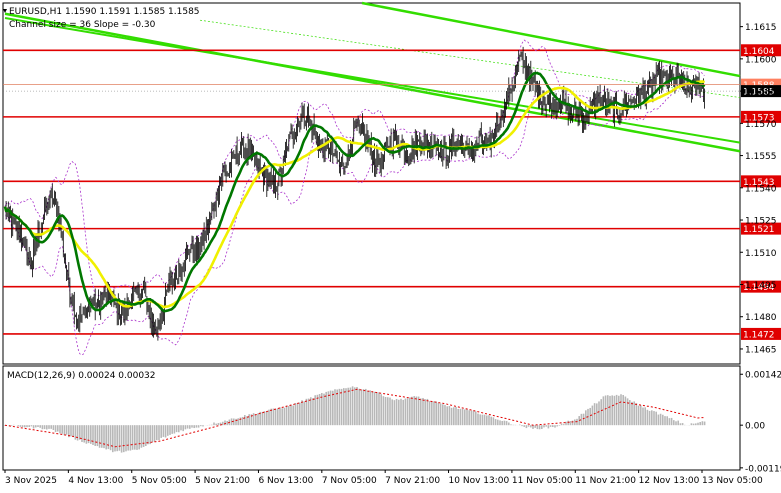  What do you see at coordinates (761, 93) in the screenshot?
I see `y-tick-label: 1.1585` at bounding box center [761, 93].